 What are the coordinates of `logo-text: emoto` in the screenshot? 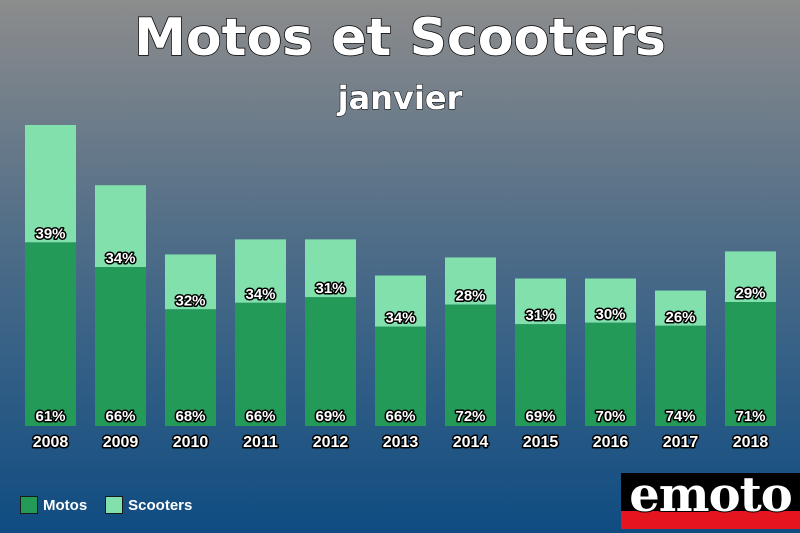 It's located at (711, 498).